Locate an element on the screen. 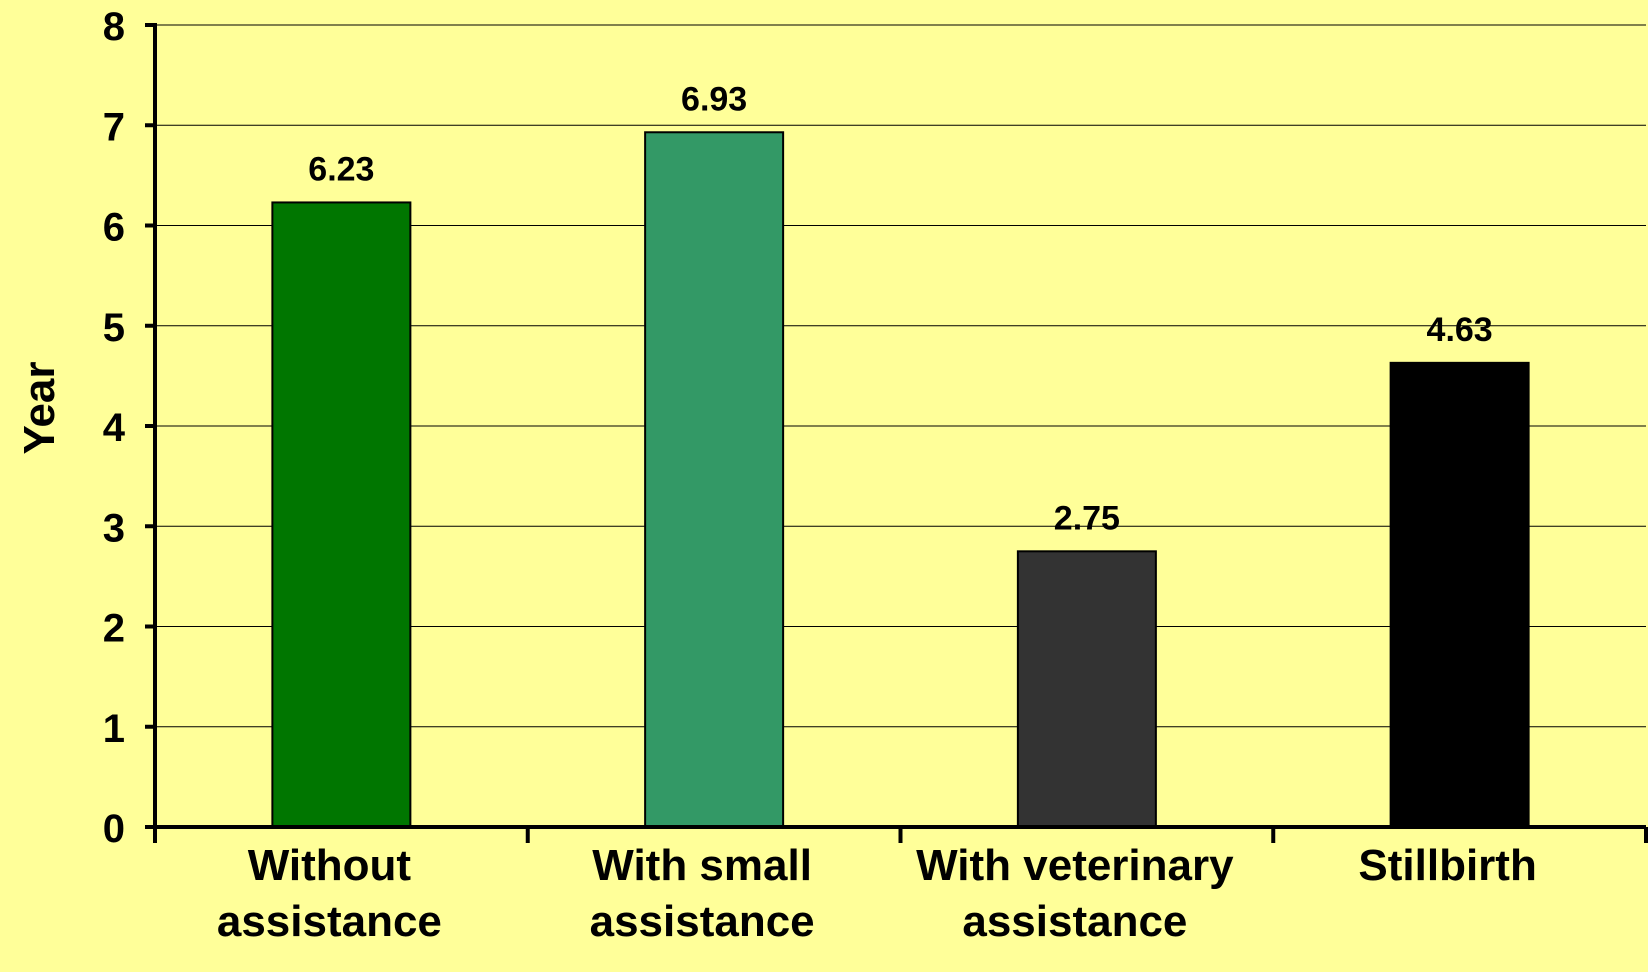 The height and width of the screenshot is (972, 1648). y-tick-label: 6 is located at coordinates (114, 228).